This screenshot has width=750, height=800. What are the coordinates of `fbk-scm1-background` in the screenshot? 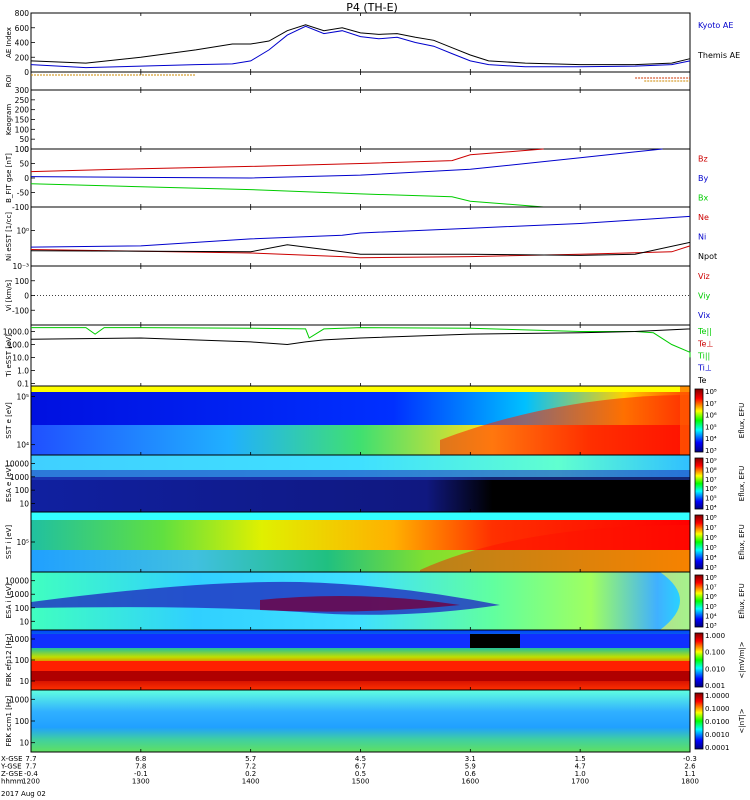 It's located at (360, 721).